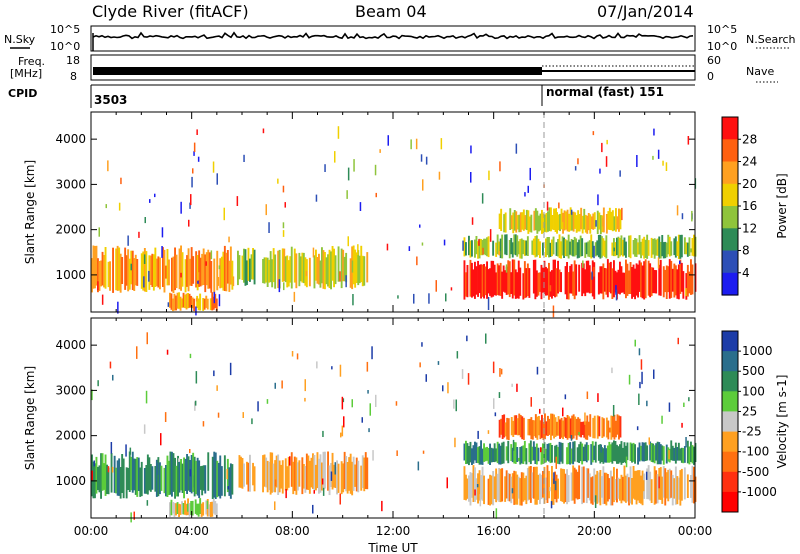  Describe the element at coordinates (714, 60) in the screenshot. I see `nave-tick-top: 60` at that location.